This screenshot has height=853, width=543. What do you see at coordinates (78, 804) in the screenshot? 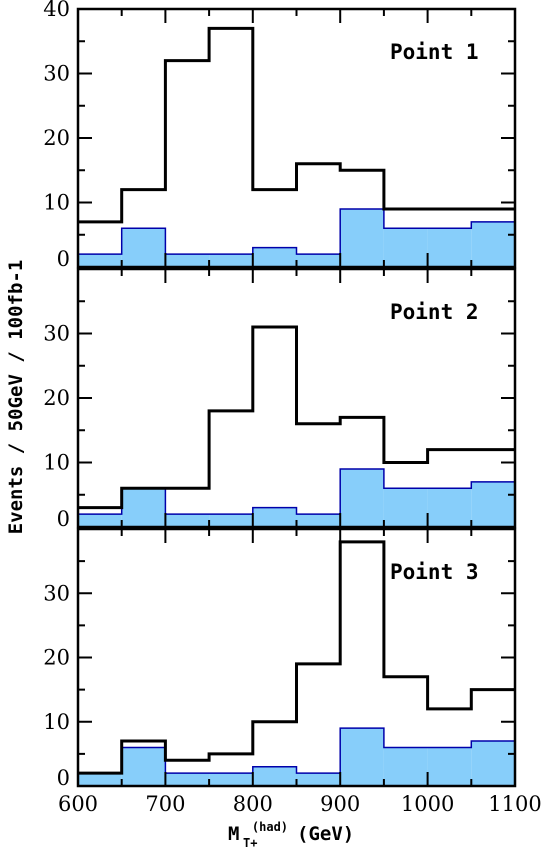
I see `x-tick-label: 600` at bounding box center [78, 804].